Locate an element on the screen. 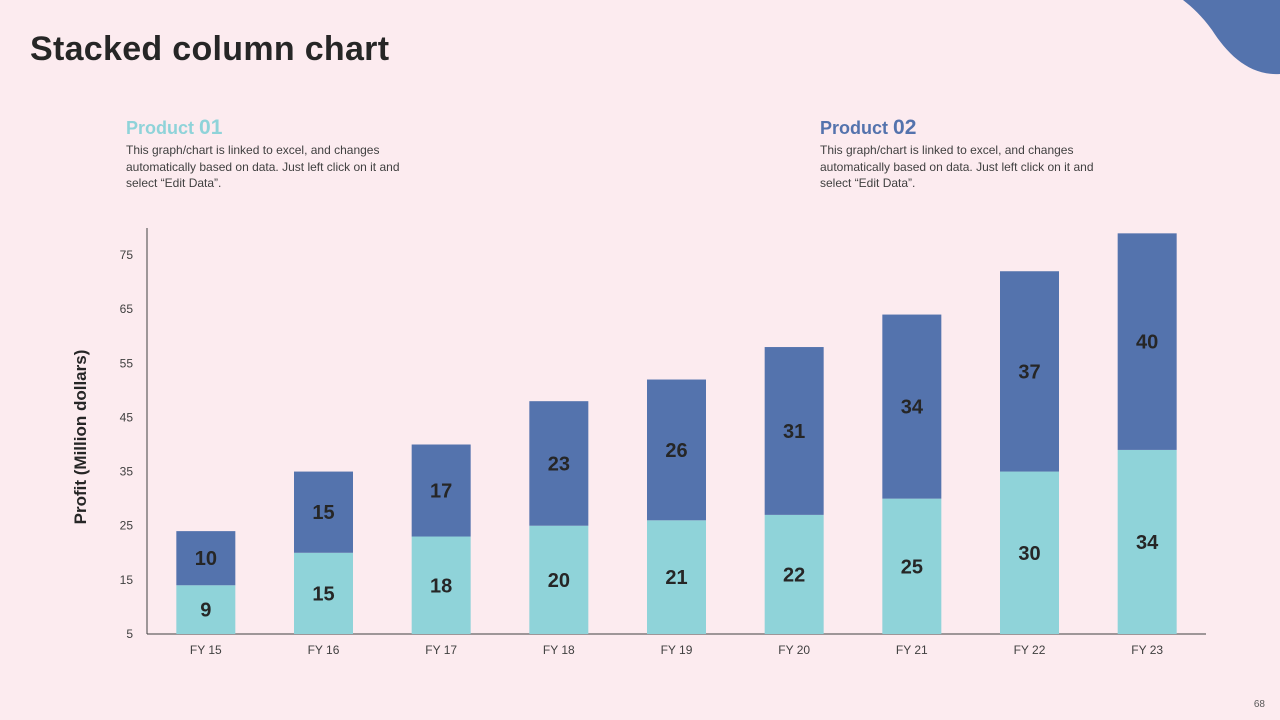 The height and width of the screenshot is (720, 1280). page-number: 68 is located at coordinates (1259, 704).